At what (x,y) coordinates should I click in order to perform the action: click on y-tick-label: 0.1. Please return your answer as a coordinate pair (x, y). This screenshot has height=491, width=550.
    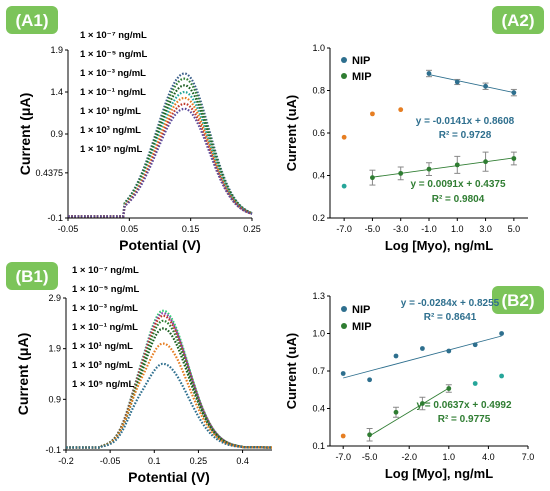
    Looking at the image, I should click on (318, 446).